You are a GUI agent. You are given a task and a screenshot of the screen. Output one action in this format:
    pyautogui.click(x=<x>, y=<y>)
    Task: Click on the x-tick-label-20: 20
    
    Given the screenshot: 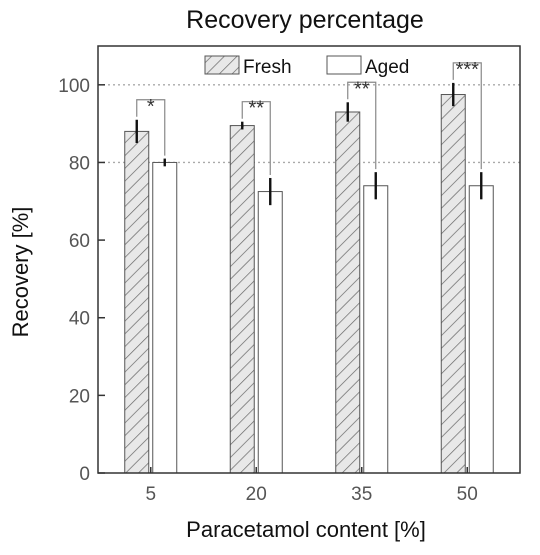 What is the action you would take?
    pyautogui.click(x=256, y=494)
    